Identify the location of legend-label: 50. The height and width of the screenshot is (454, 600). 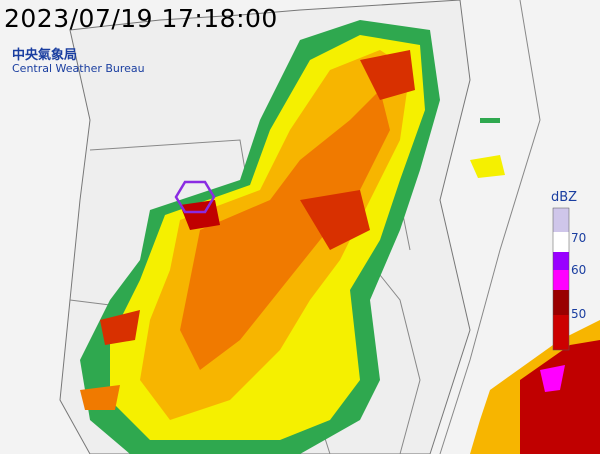
(579, 314).